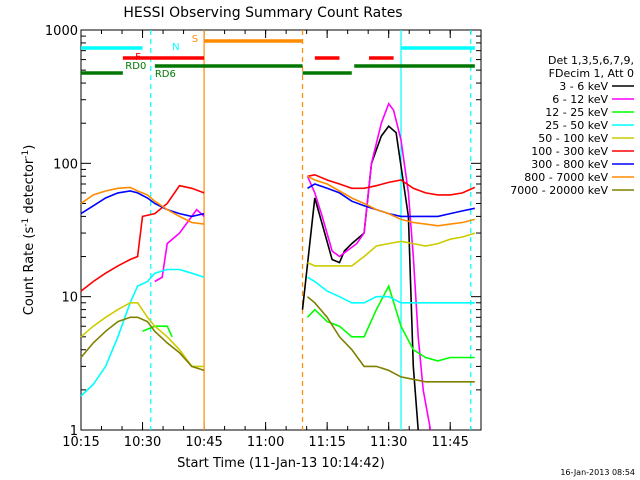  Describe the element at coordinates (195, 39) in the screenshot. I see `flag-label: S` at that location.